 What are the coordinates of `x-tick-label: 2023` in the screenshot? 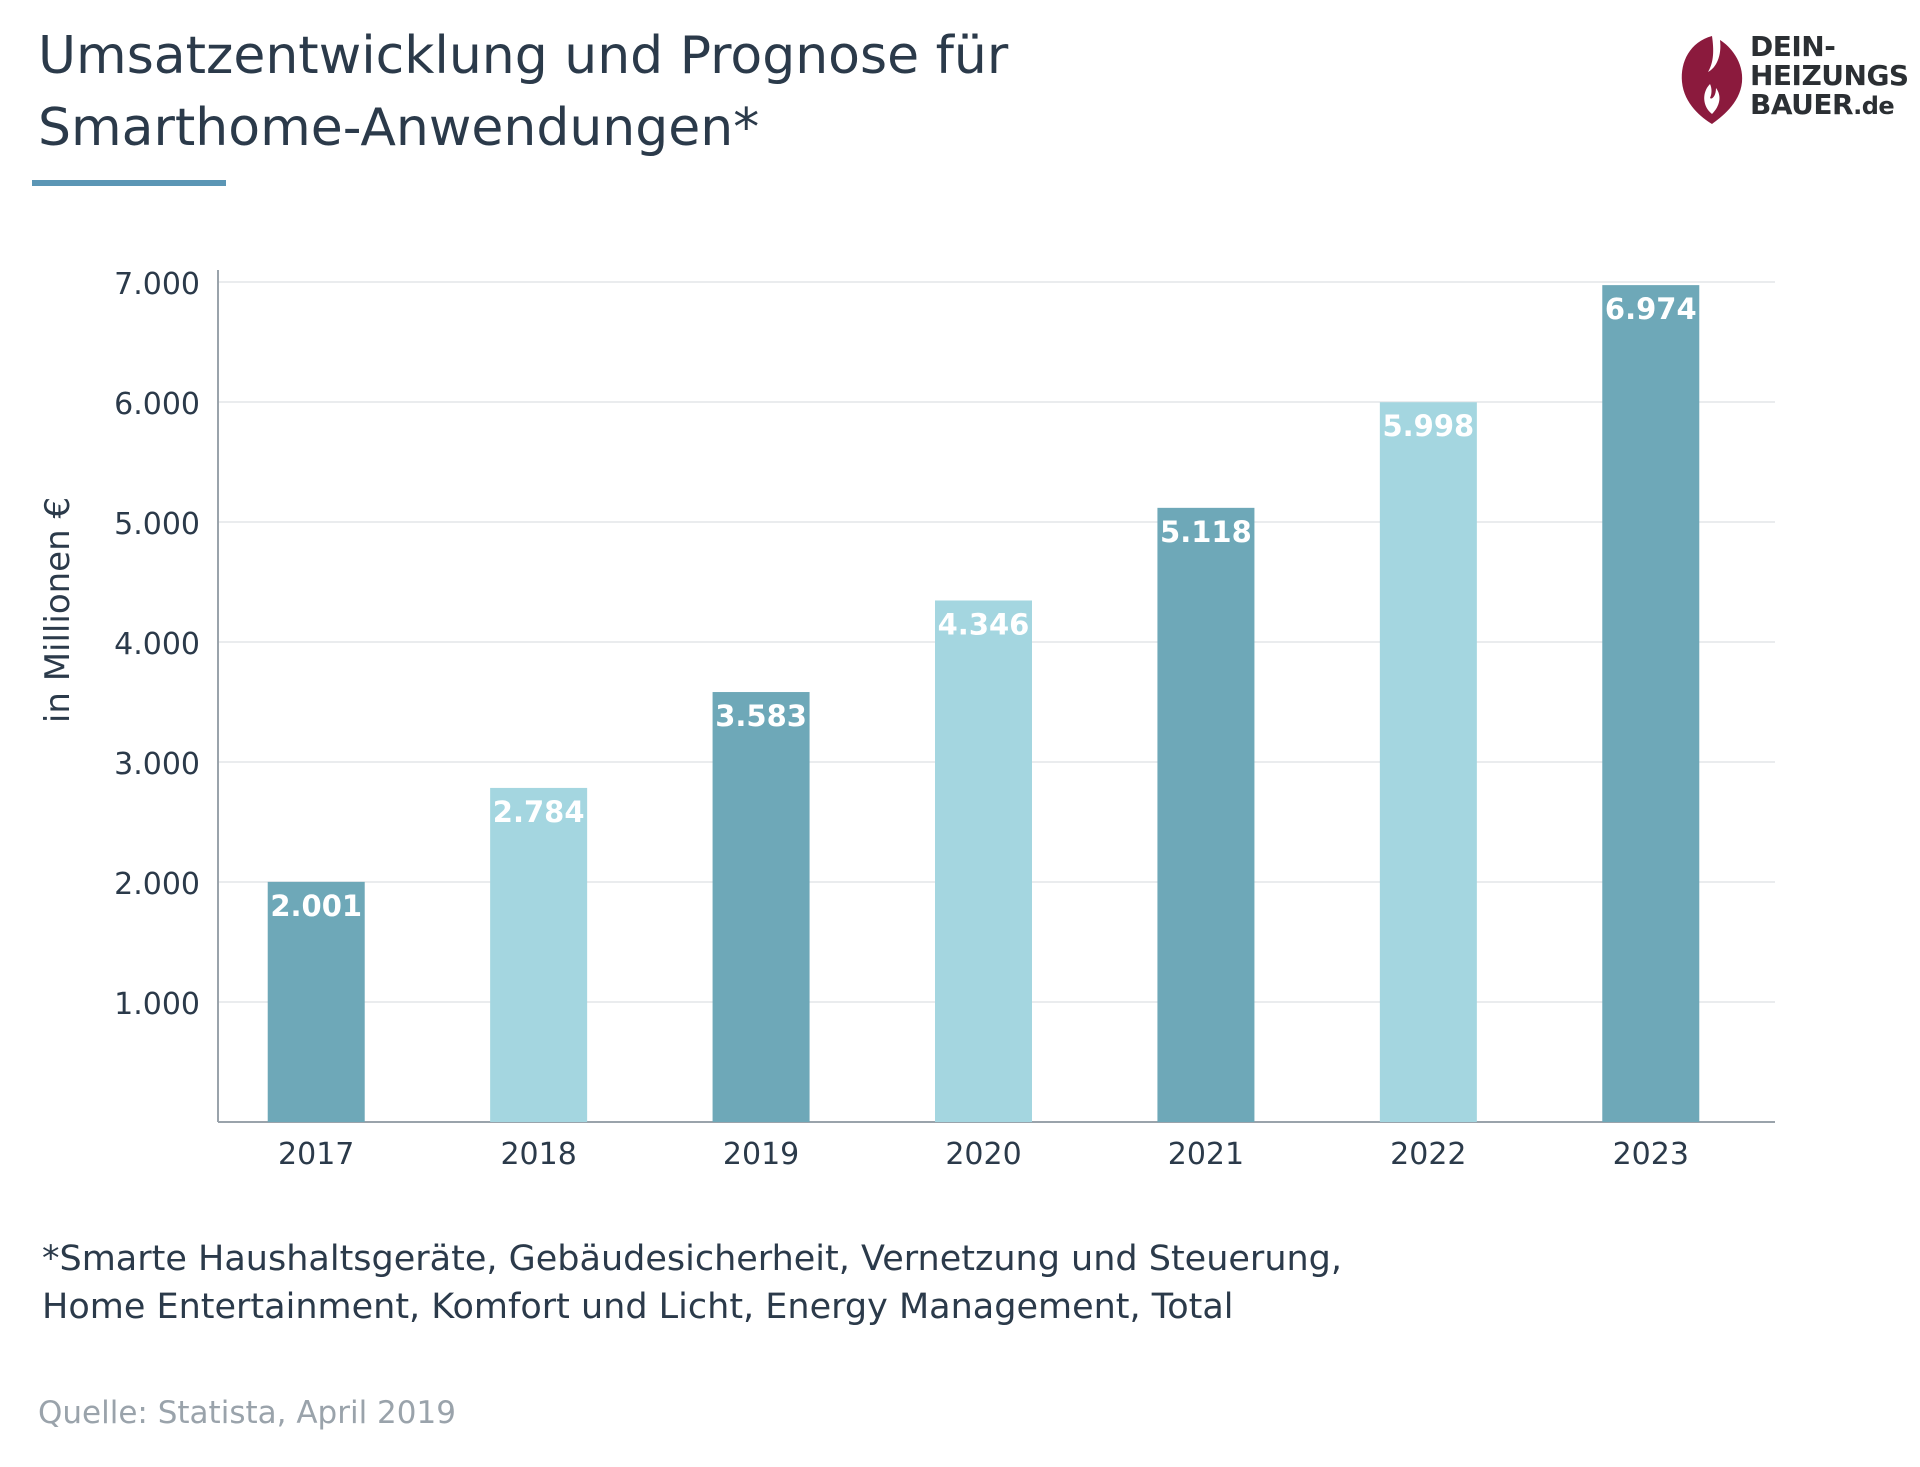 It's located at (1651, 1154).